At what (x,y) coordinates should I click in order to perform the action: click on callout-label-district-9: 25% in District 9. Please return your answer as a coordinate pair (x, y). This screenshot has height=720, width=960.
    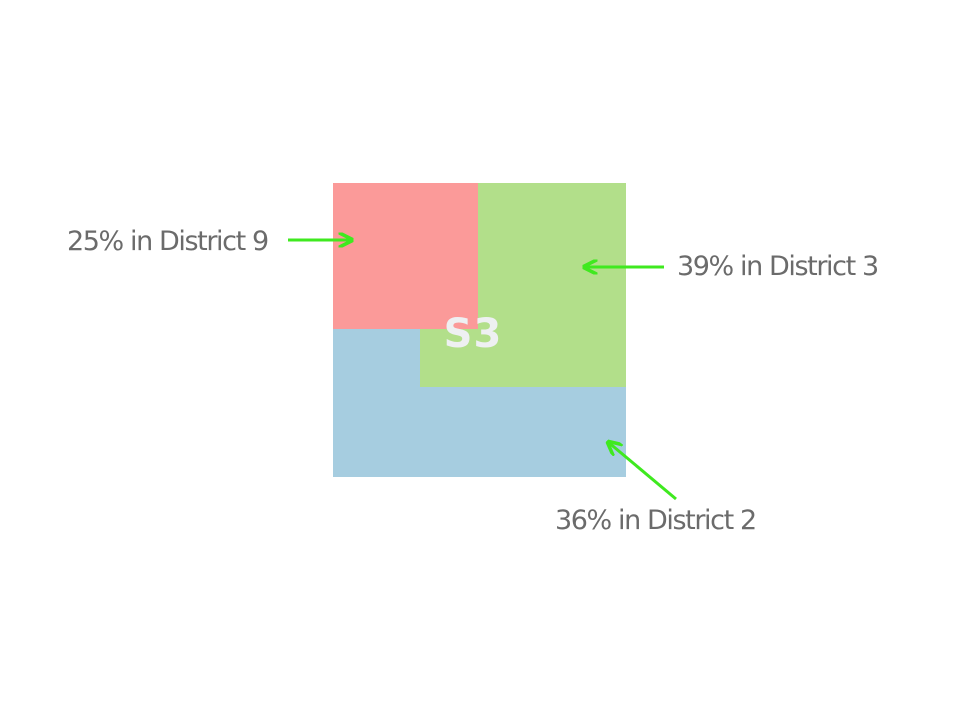
    Looking at the image, I should click on (167, 241).